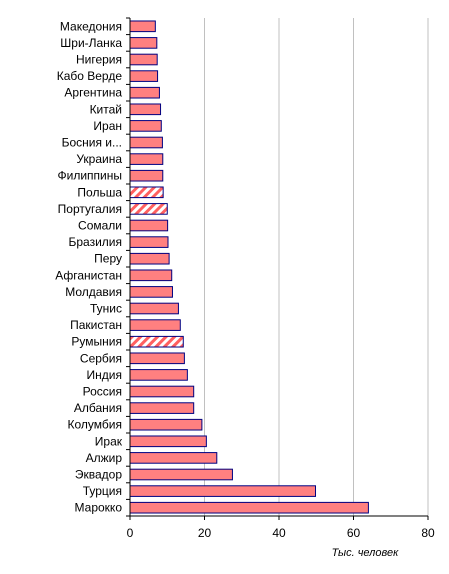 The image size is (449, 574). What do you see at coordinates (354, 533) in the screenshot?
I see `x-tick-label: 60` at bounding box center [354, 533].